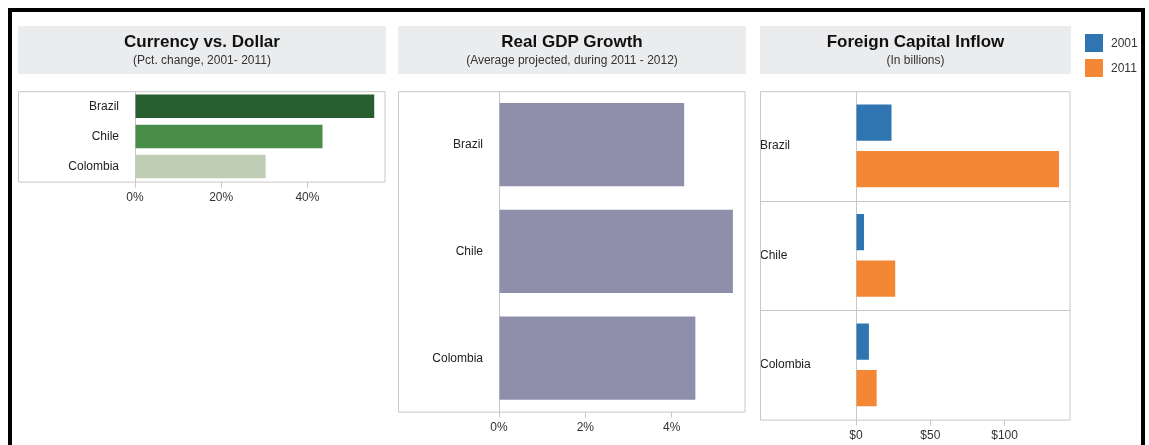  Describe the element at coordinates (307, 197) in the screenshot. I see `x-tick-label: 40%` at that location.